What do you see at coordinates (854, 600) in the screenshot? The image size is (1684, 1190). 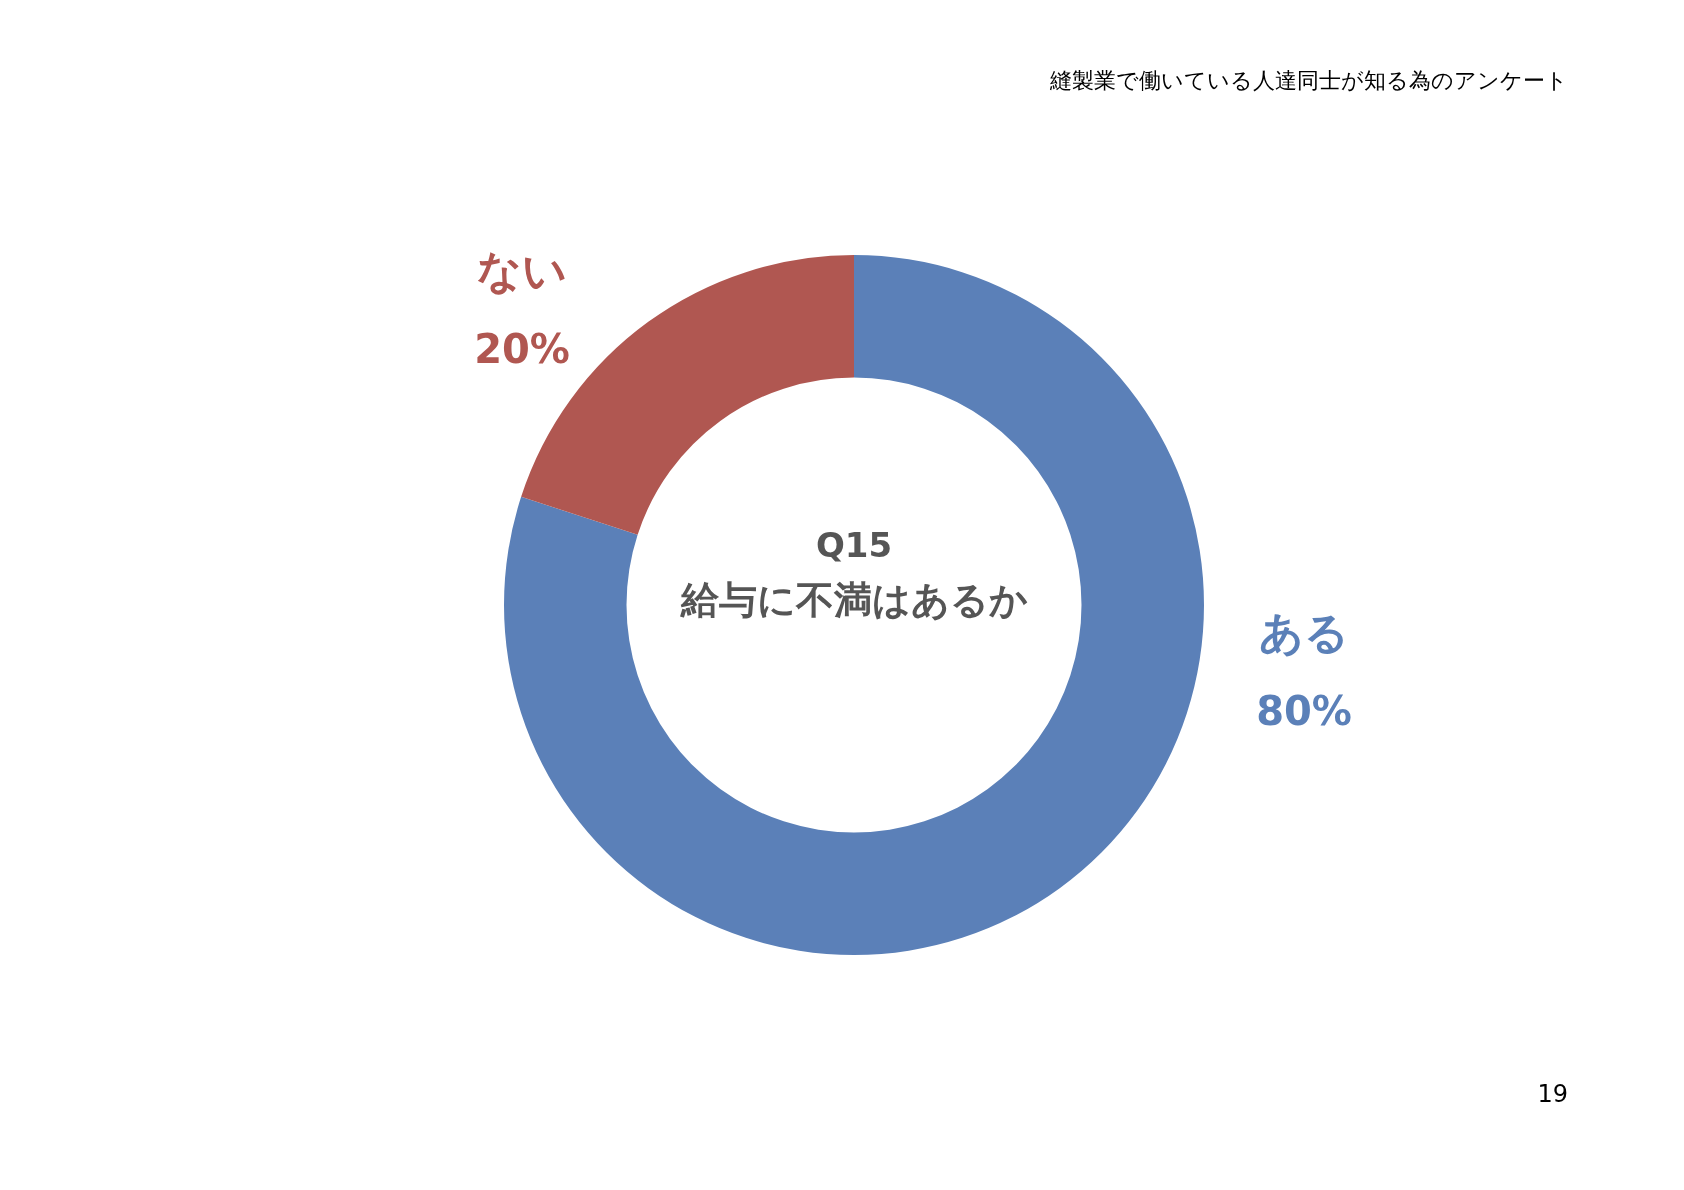 I see `text: 給与に不満はあるか` at bounding box center [854, 600].